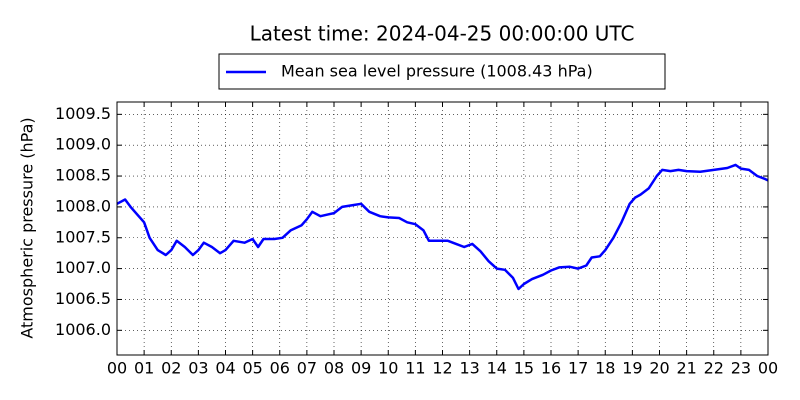 The image size is (800, 400). I want to click on x-tick-label: 06, so click(280, 368).